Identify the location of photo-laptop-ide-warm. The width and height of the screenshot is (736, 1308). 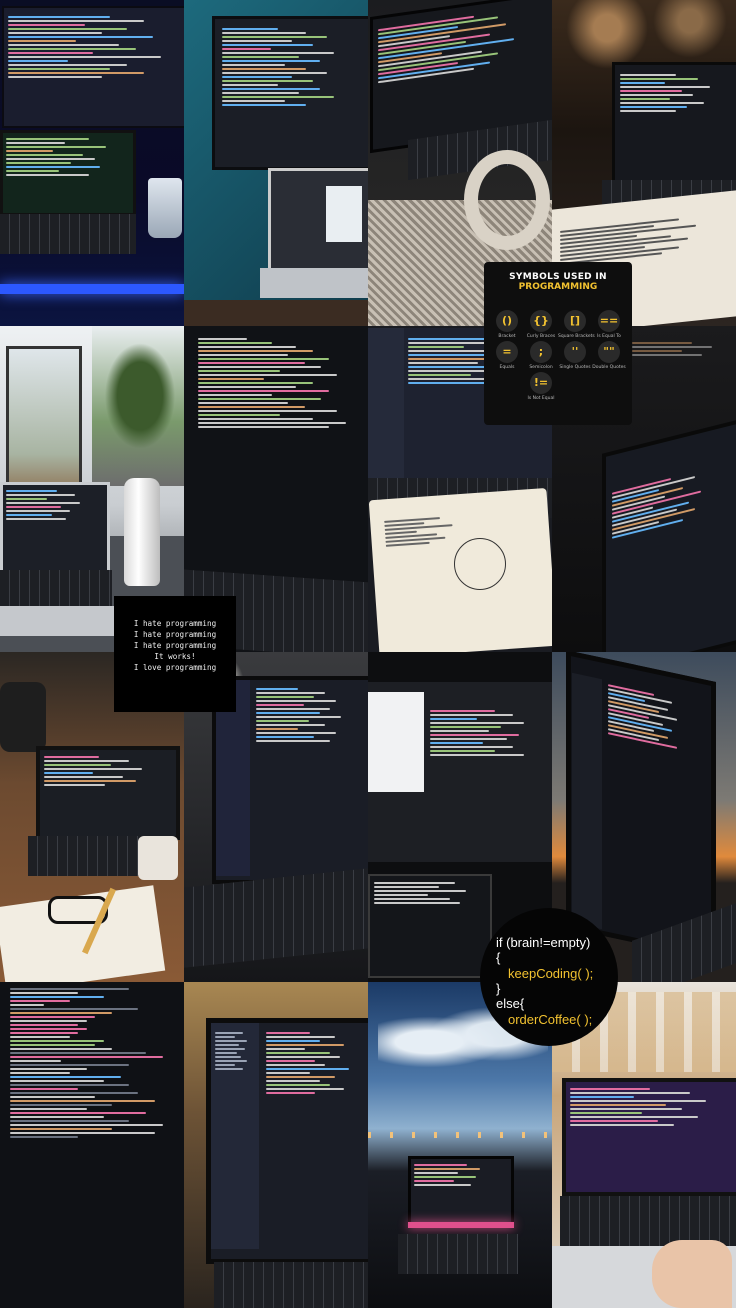
(276, 1145).